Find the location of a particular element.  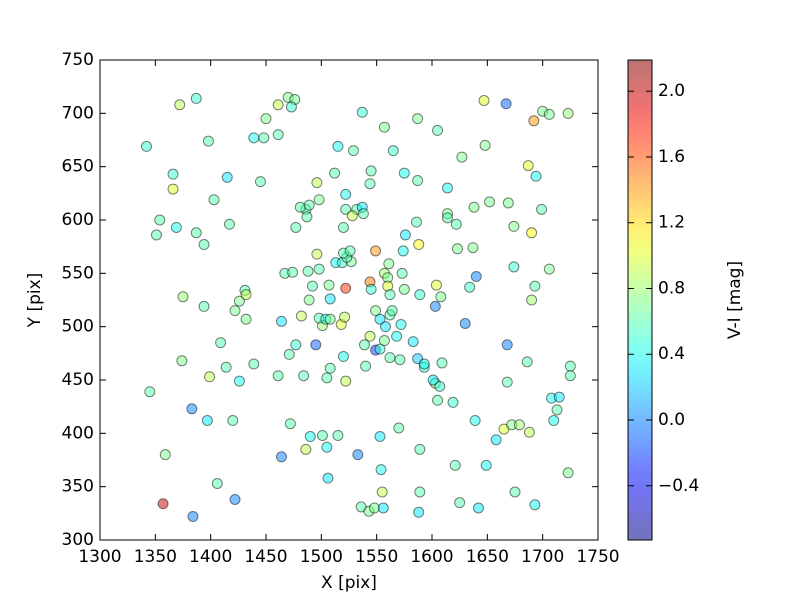

x-tick-label: 1400 is located at coordinates (210, 557).